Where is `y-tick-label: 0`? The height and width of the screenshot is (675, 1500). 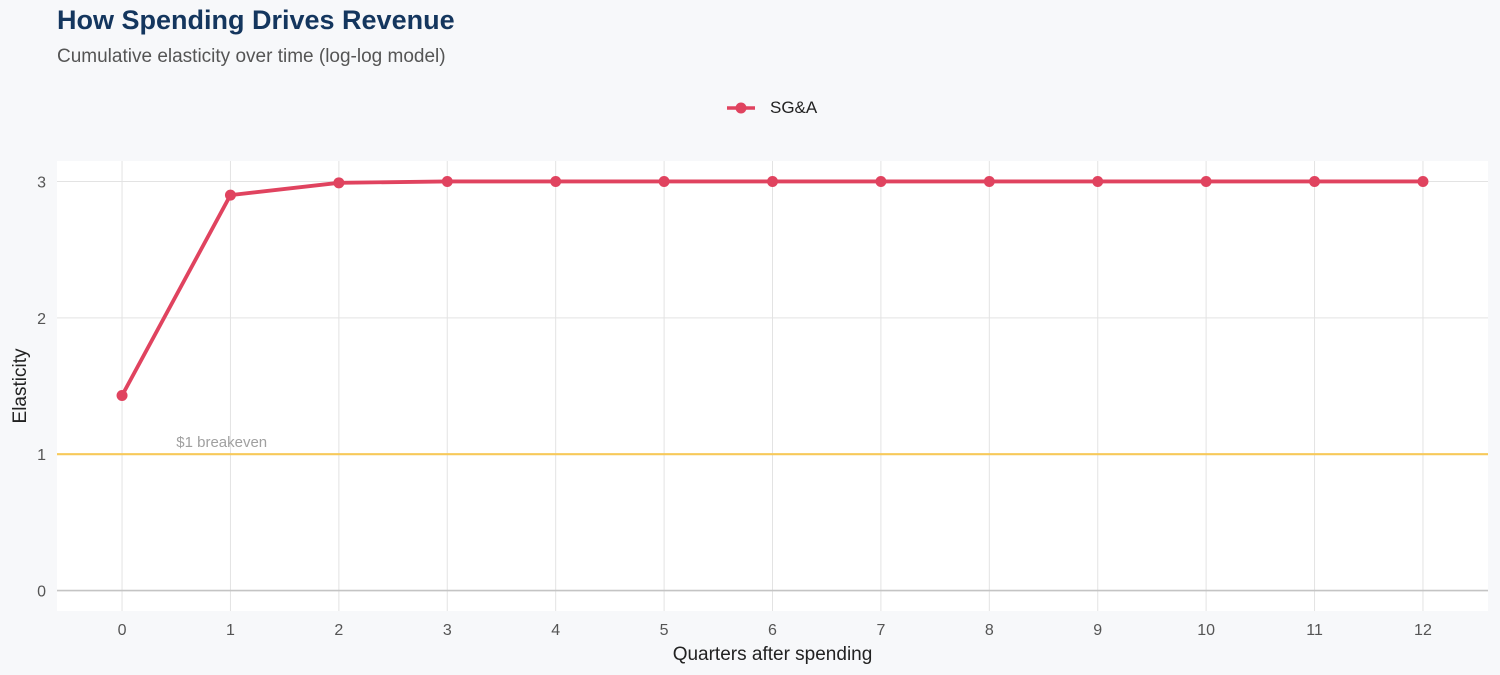 y-tick-label: 0 is located at coordinates (41, 592).